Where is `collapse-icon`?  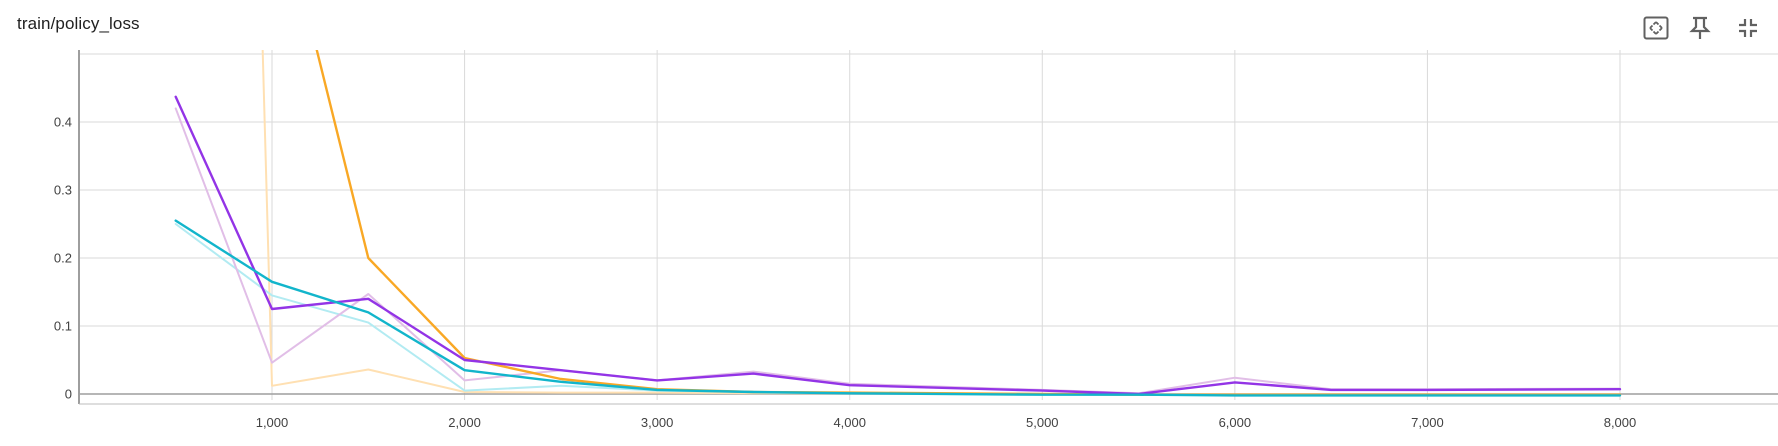 collapse-icon is located at coordinates (1748, 27).